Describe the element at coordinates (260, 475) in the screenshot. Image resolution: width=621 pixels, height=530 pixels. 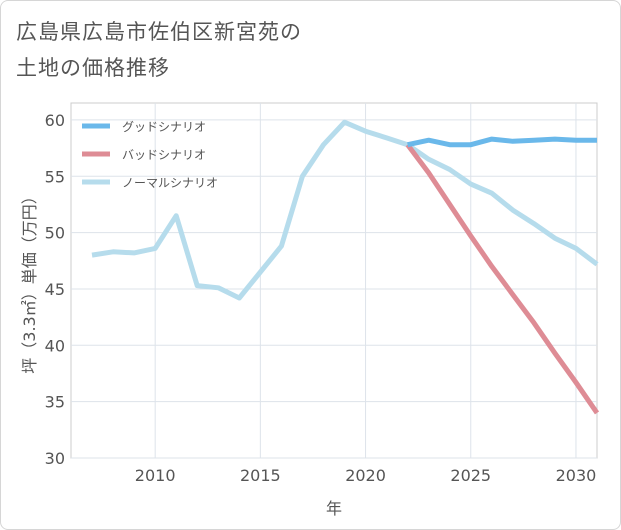
I see `x-tick-label: 2015` at that location.